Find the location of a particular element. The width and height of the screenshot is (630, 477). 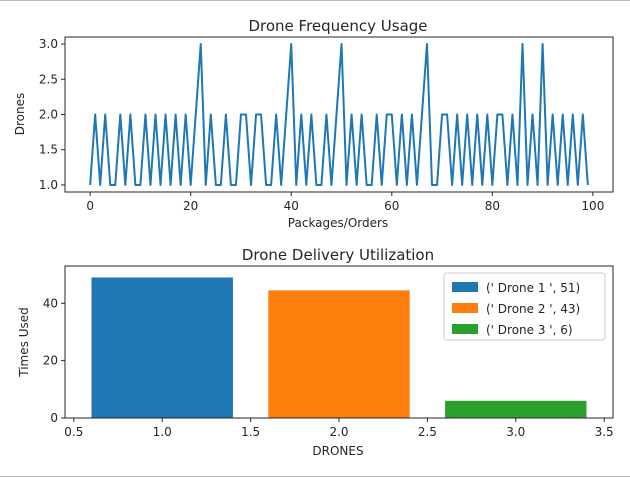

line-chart-y-axis-label: Drones is located at coordinates (20, 114).